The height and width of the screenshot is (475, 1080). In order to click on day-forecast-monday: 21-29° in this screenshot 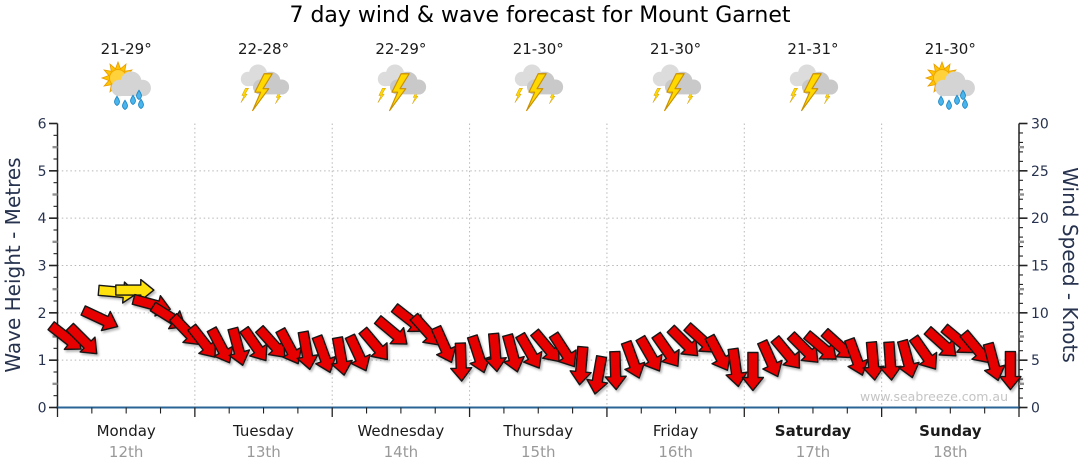, I will do `click(126, 76)`.